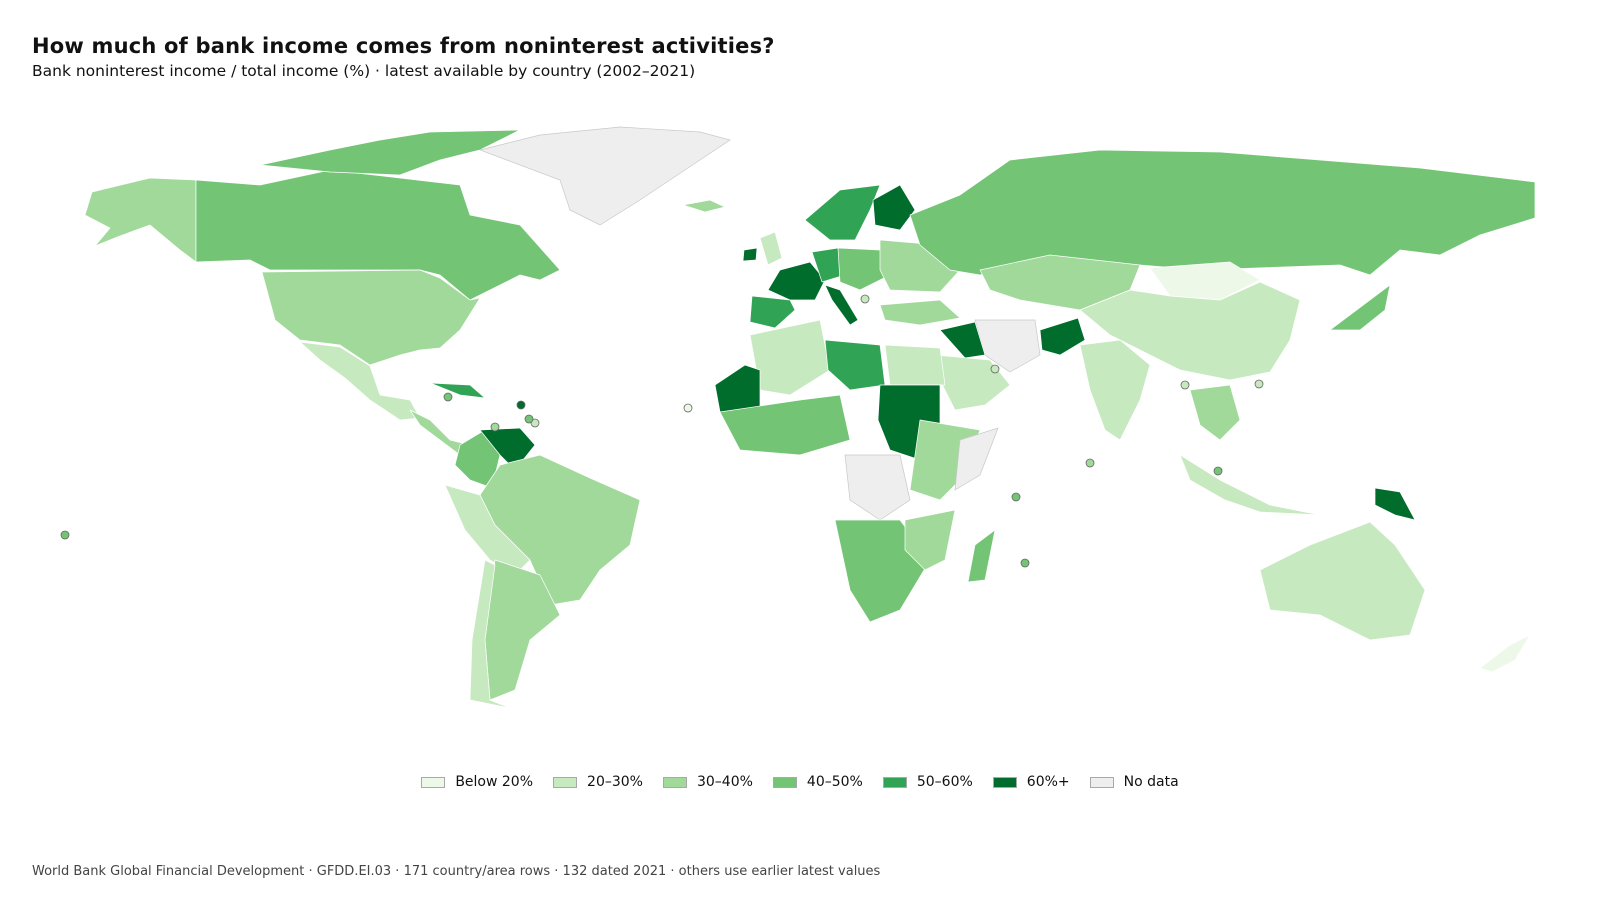 The height and width of the screenshot is (900, 1600). Describe the element at coordinates (1505, 653) in the screenshot. I see `region-new-zealand` at that location.